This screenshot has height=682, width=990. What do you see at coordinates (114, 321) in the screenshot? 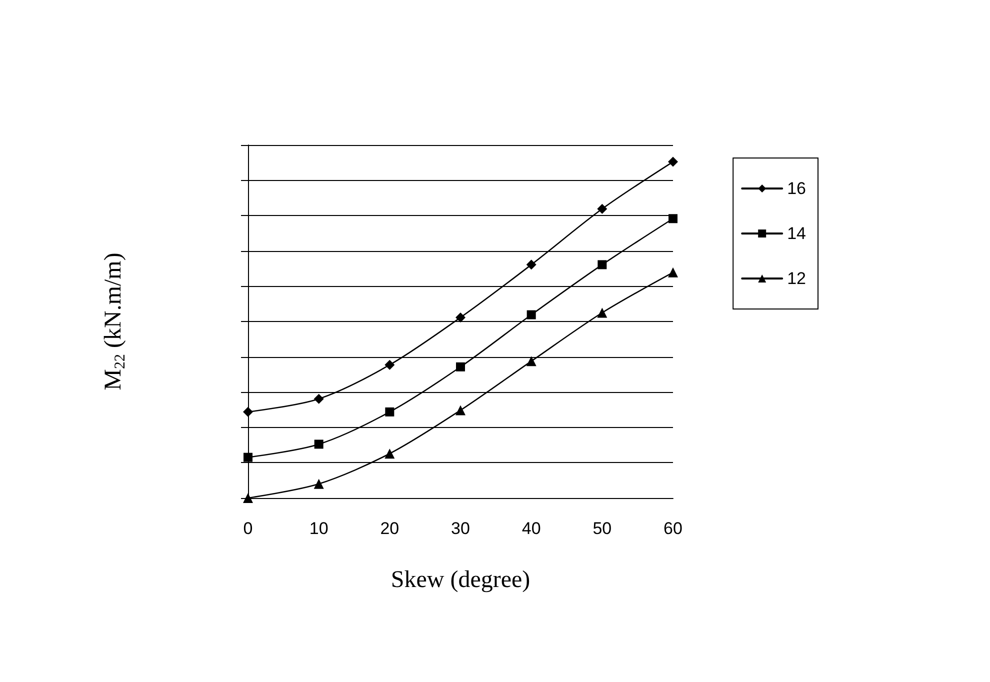
I see `y-axis-title: M22 (kN.m/m)` at bounding box center [114, 321].